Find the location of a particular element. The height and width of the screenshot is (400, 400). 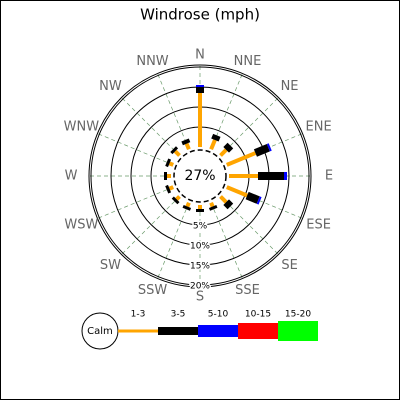

direction-label: ESE is located at coordinates (318, 225).